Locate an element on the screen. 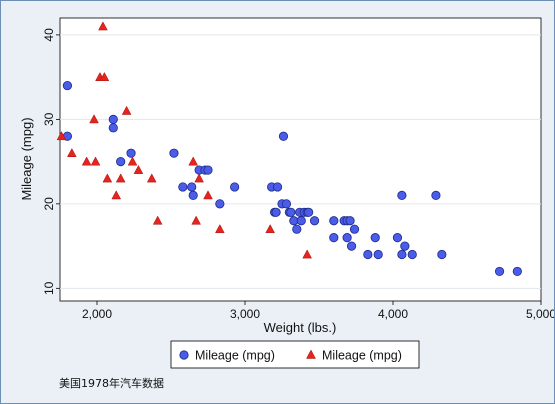 Image resolution: width=555 pixels, height=404 pixels. legend-box is located at coordinates (295, 354).